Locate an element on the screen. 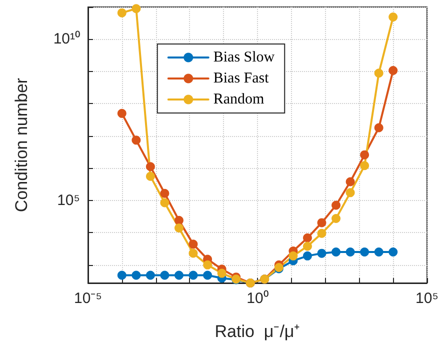 This screenshot has width=442, height=357. y-tick-label: 10¹⁰ is located at coordinates (66, 39).